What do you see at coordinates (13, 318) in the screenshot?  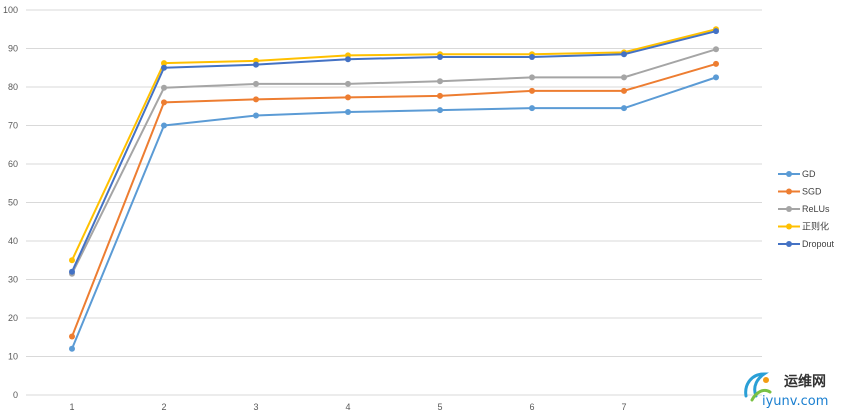 I see `y-tick-label: 20` at bounding box center [13, 318].